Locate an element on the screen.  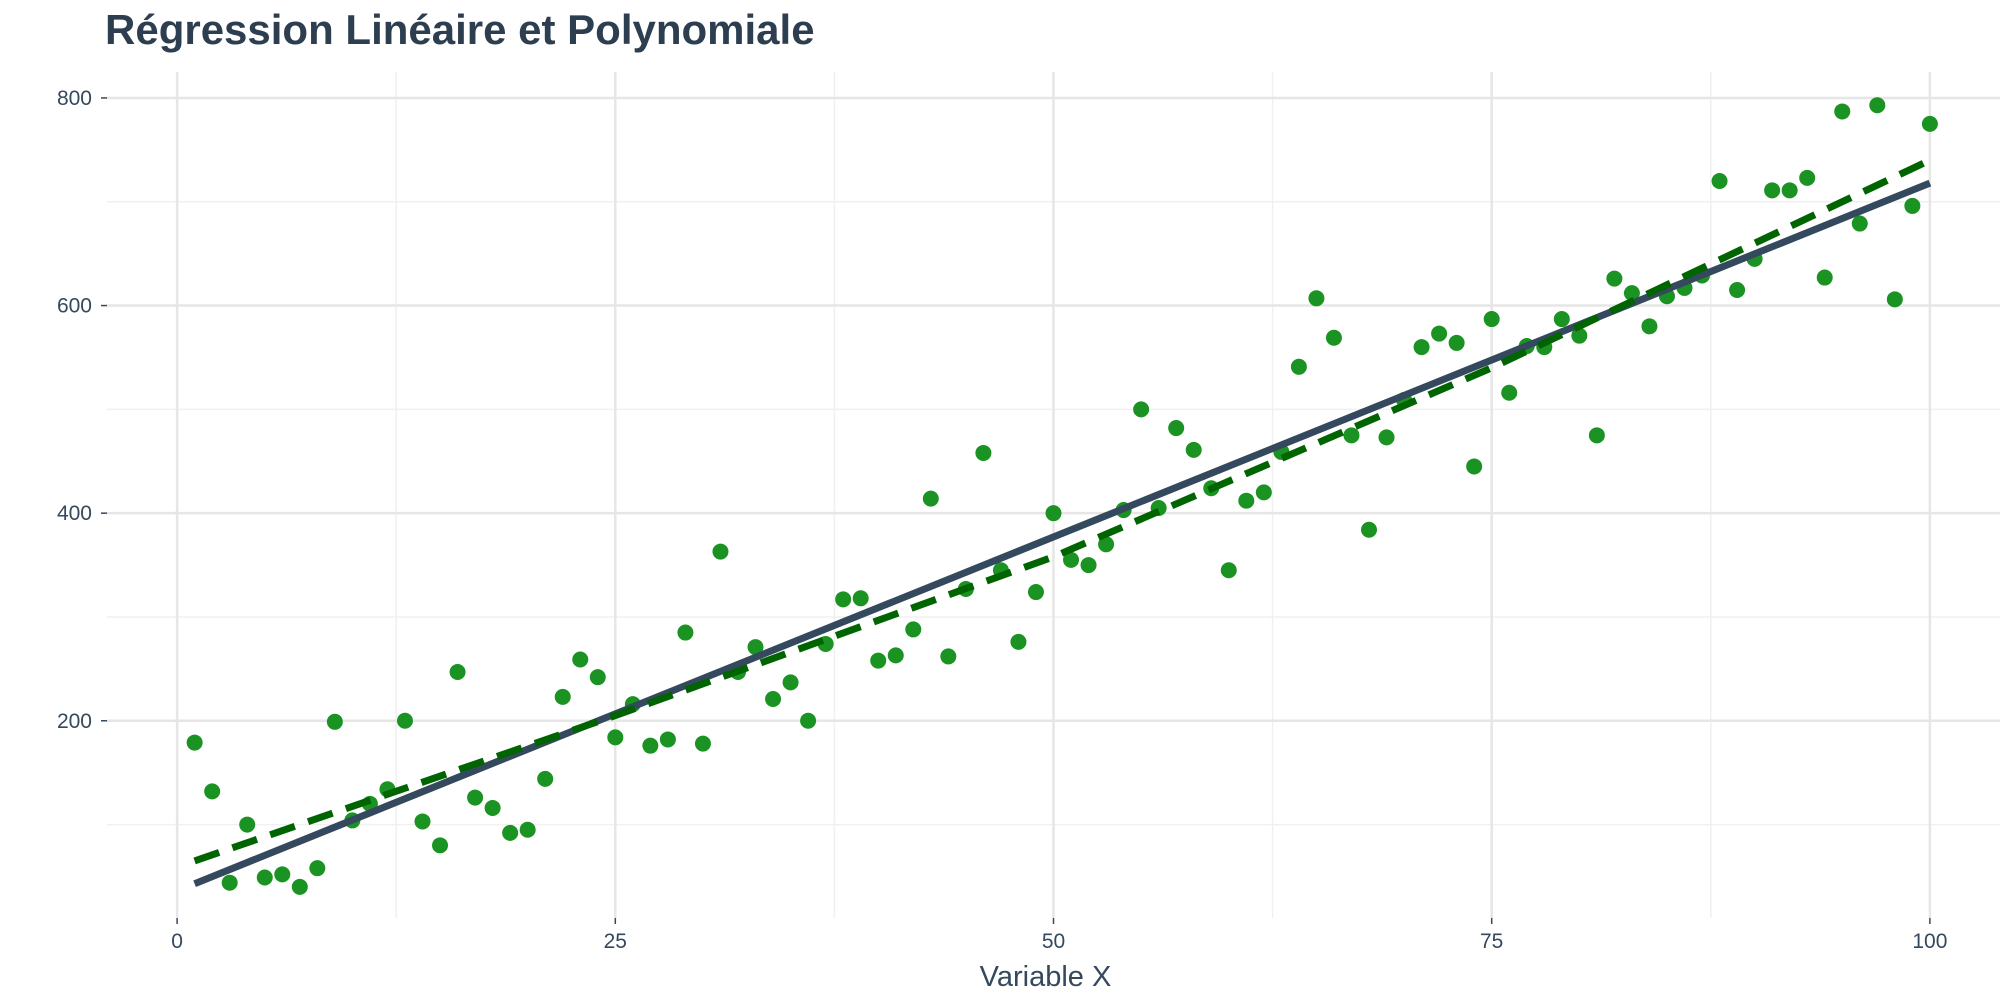
x-tick-label: 50 is located at coordinates (1053, 941).